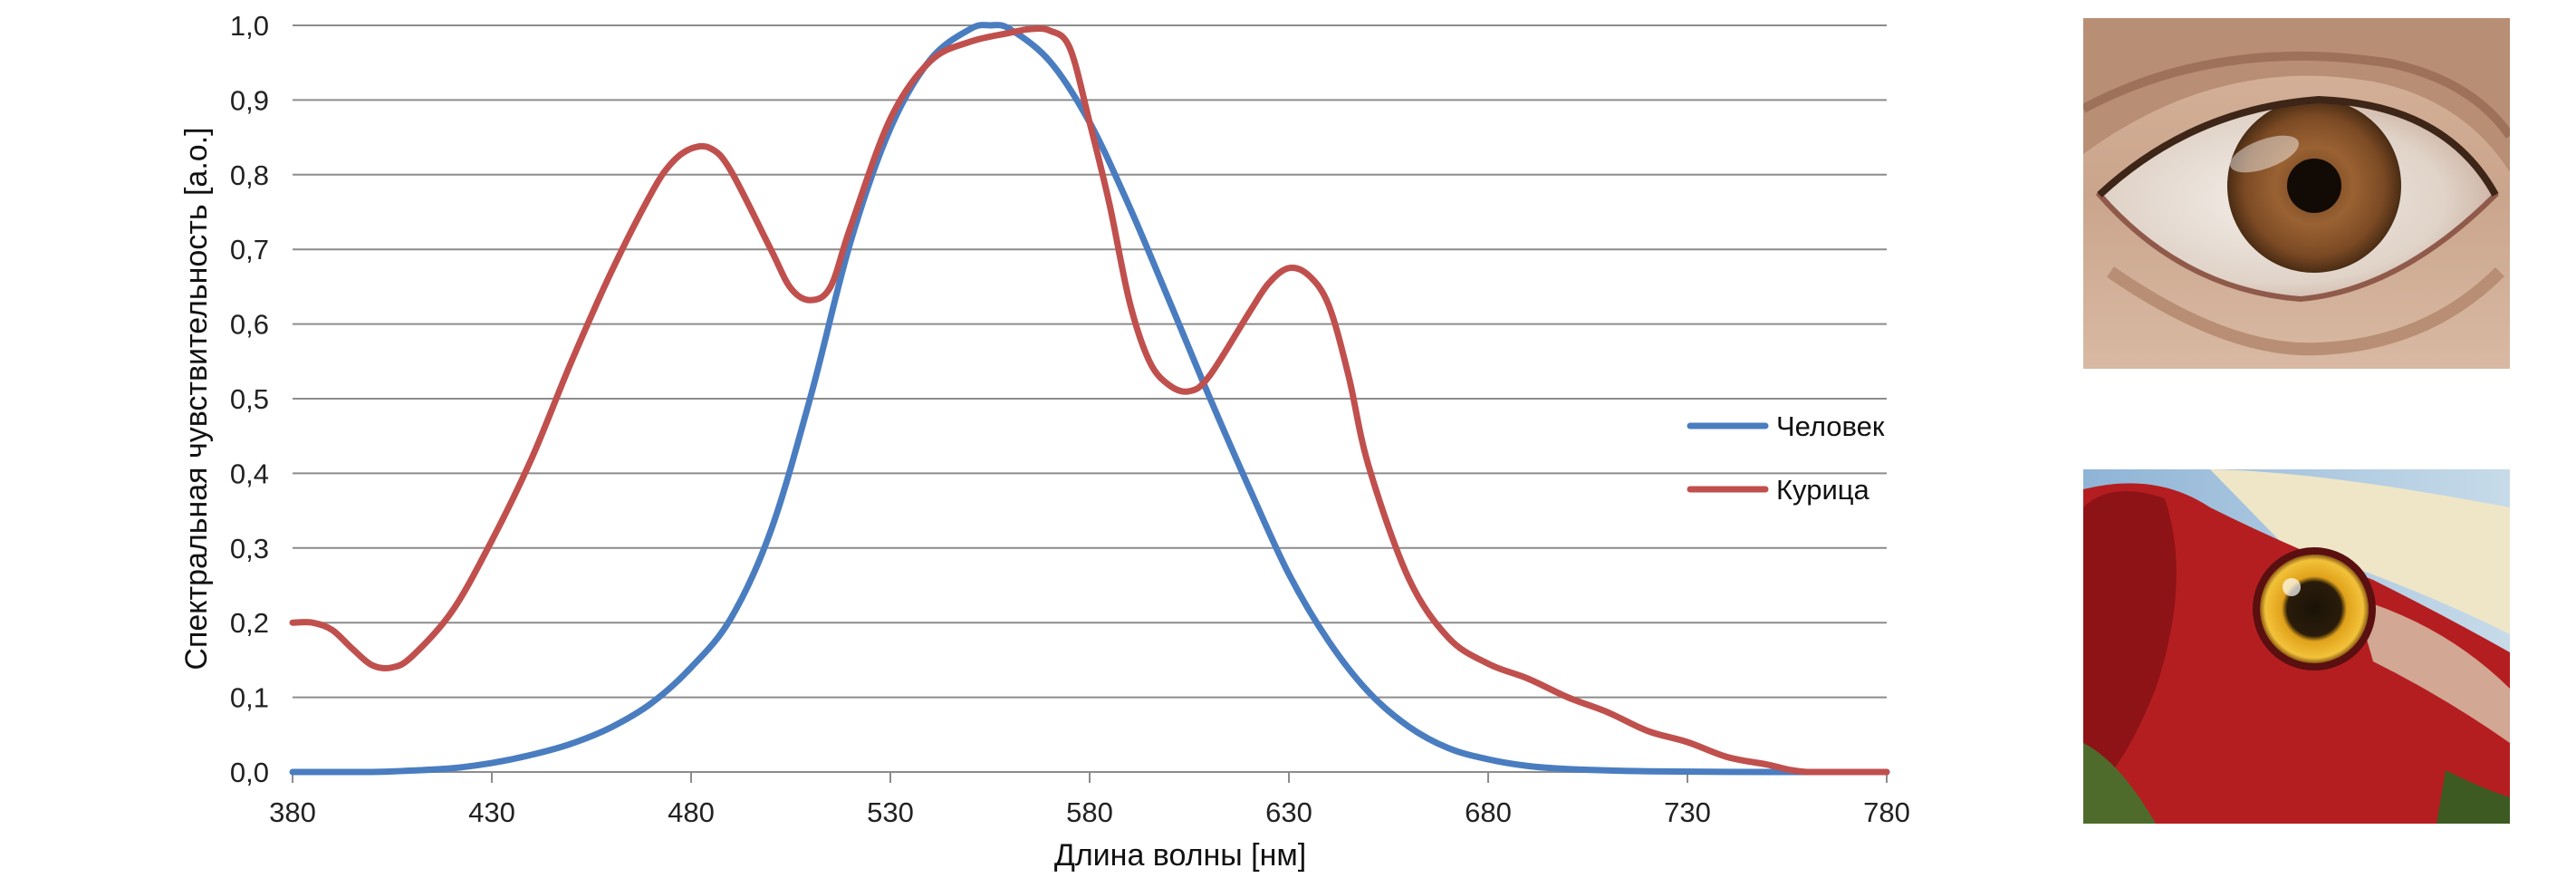  Describe the element at coordinates (249, 698) in the screenshot. I see `y-tick-label: 0,1` at that location.